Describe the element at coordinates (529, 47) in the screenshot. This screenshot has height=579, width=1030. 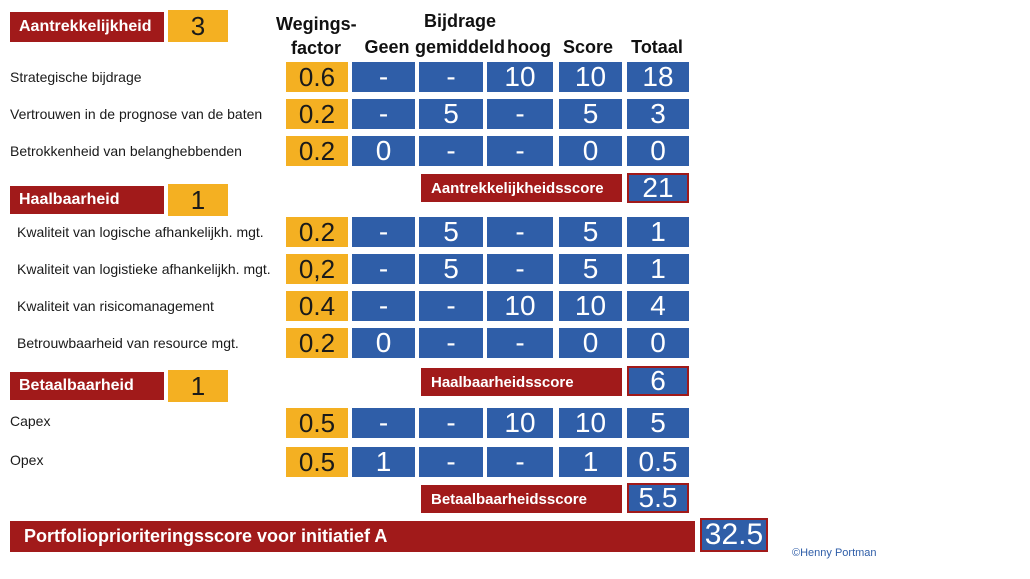
I see `header-hoog: hoog` at that location.